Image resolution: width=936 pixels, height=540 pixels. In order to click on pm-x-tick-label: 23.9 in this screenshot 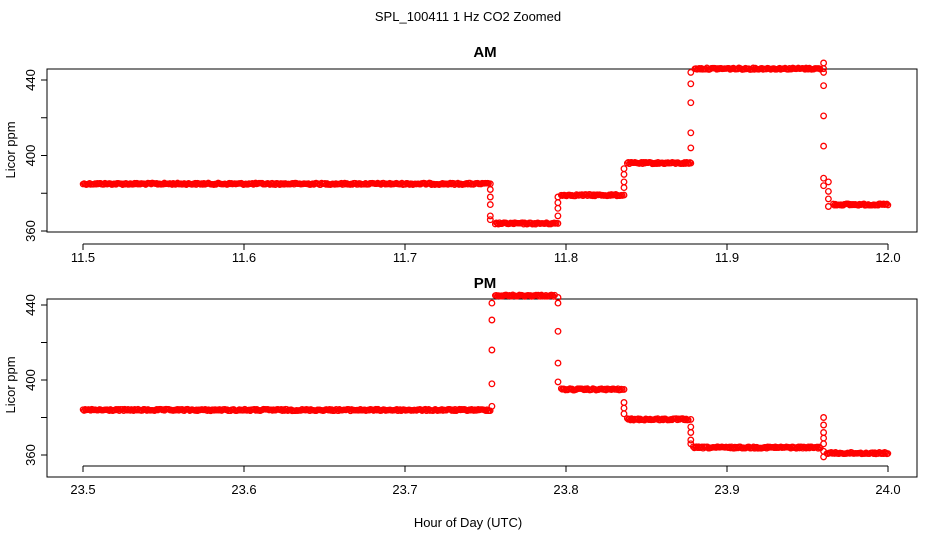, I will do `click(726, 489)`.